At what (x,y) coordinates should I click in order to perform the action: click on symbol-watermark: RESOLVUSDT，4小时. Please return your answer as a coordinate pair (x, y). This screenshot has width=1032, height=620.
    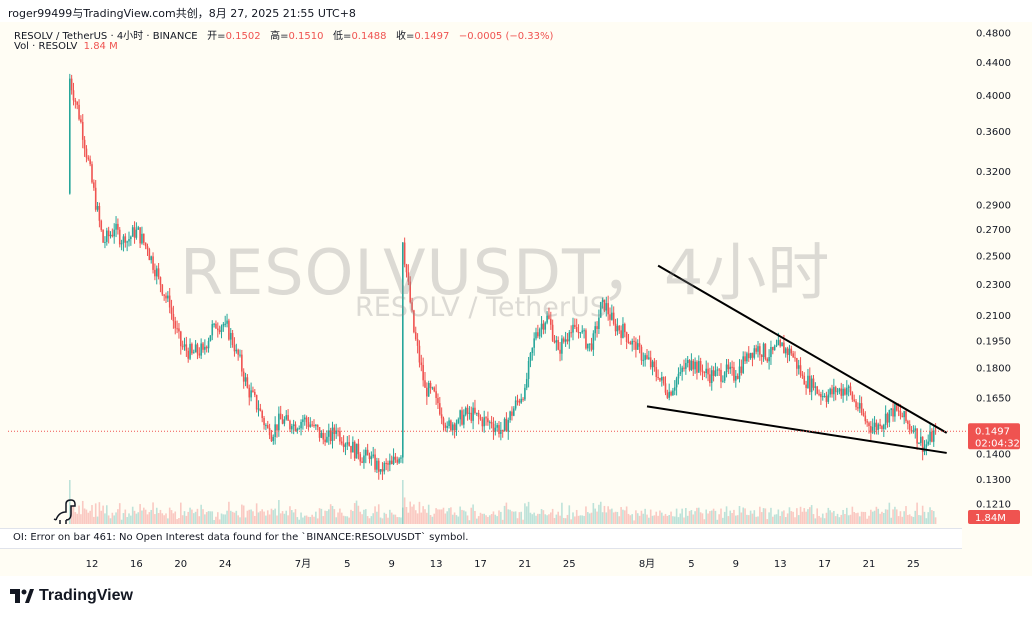
    Looking at the image, I should click on (505, 272).